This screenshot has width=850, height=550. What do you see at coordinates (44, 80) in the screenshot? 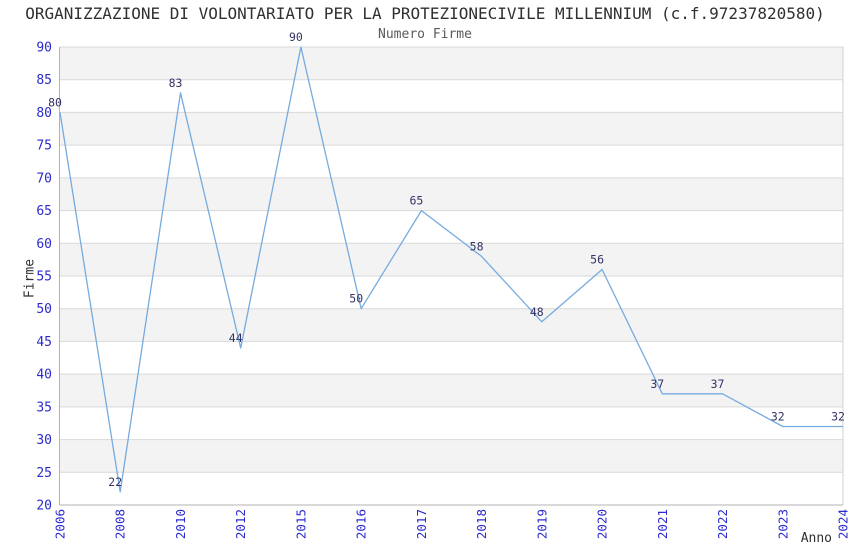
I see `y-tick-label: 85` at bounding box center [44, 80].